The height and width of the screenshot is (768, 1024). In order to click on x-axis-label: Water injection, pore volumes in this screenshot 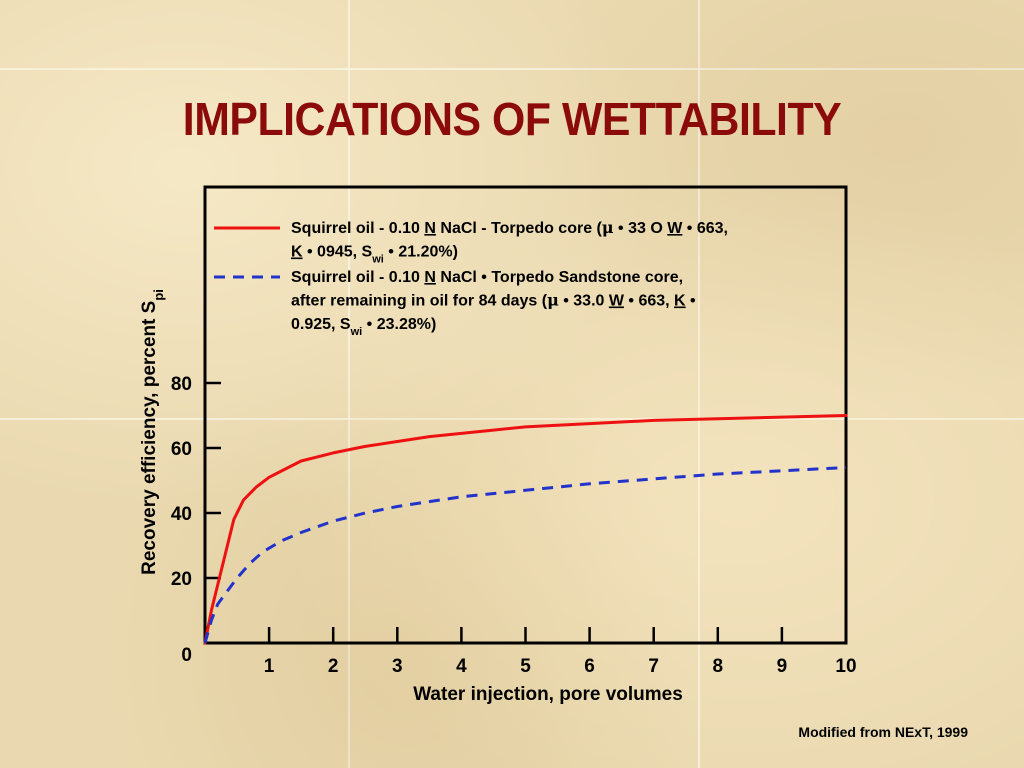, I will do `click(548, 694)`.